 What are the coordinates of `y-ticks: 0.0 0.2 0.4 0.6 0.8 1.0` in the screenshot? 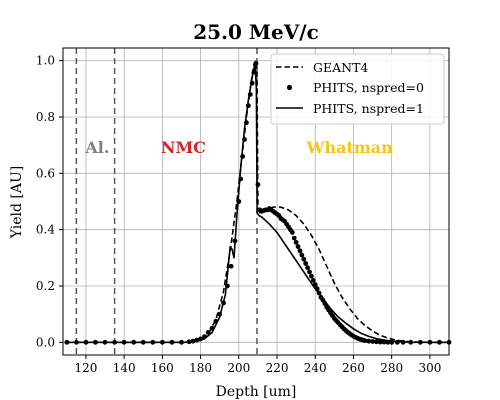 It's located at (49, 201).